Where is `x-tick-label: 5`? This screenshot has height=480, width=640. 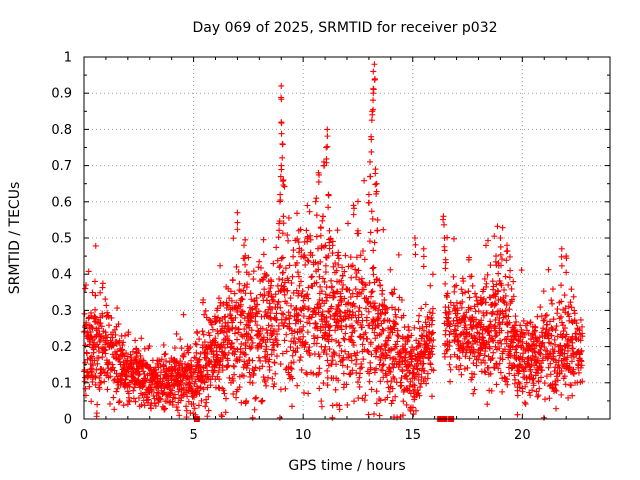 x-tick-label: 5 is located at coordinates (193, 435).